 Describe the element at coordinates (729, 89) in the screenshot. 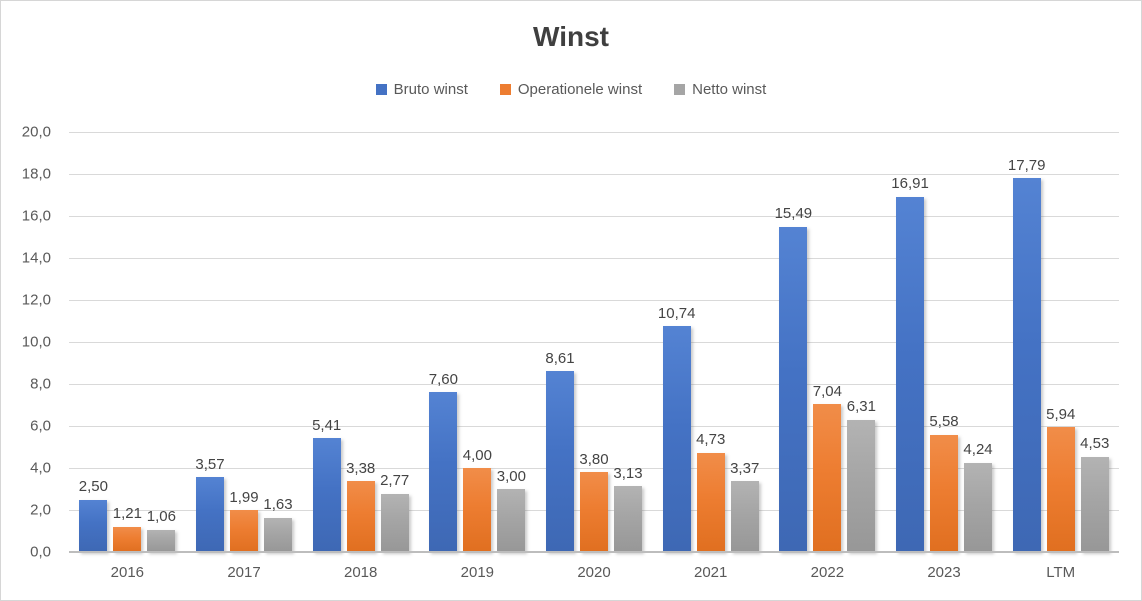

I see `legend-label: Netto winst` at that location.